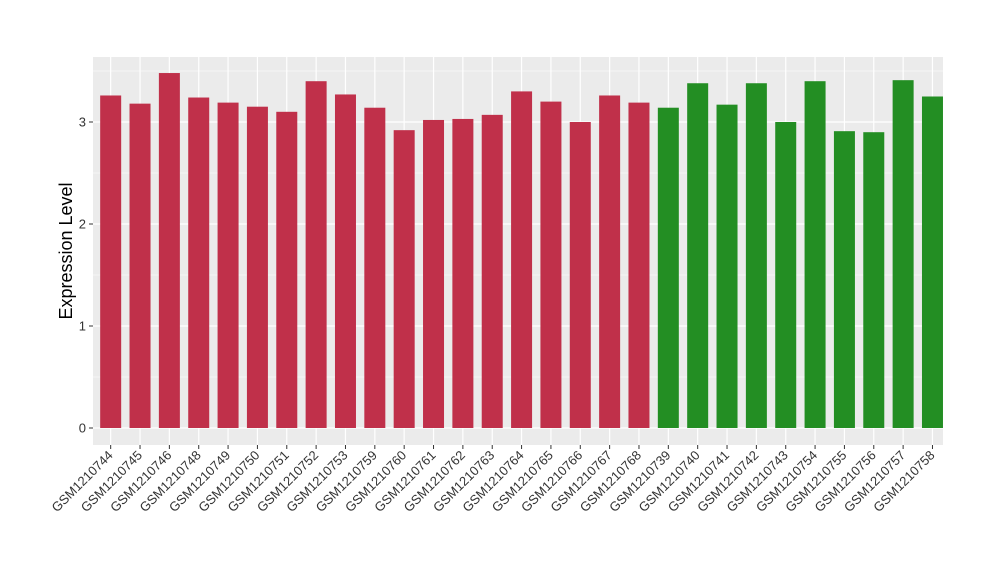 The width and height of the screenshot is (1000, 580). What do you see at coordinates (82, 428) in the screenshot?
I see `y-tick-label: 0` at bounding box center [82, 428].